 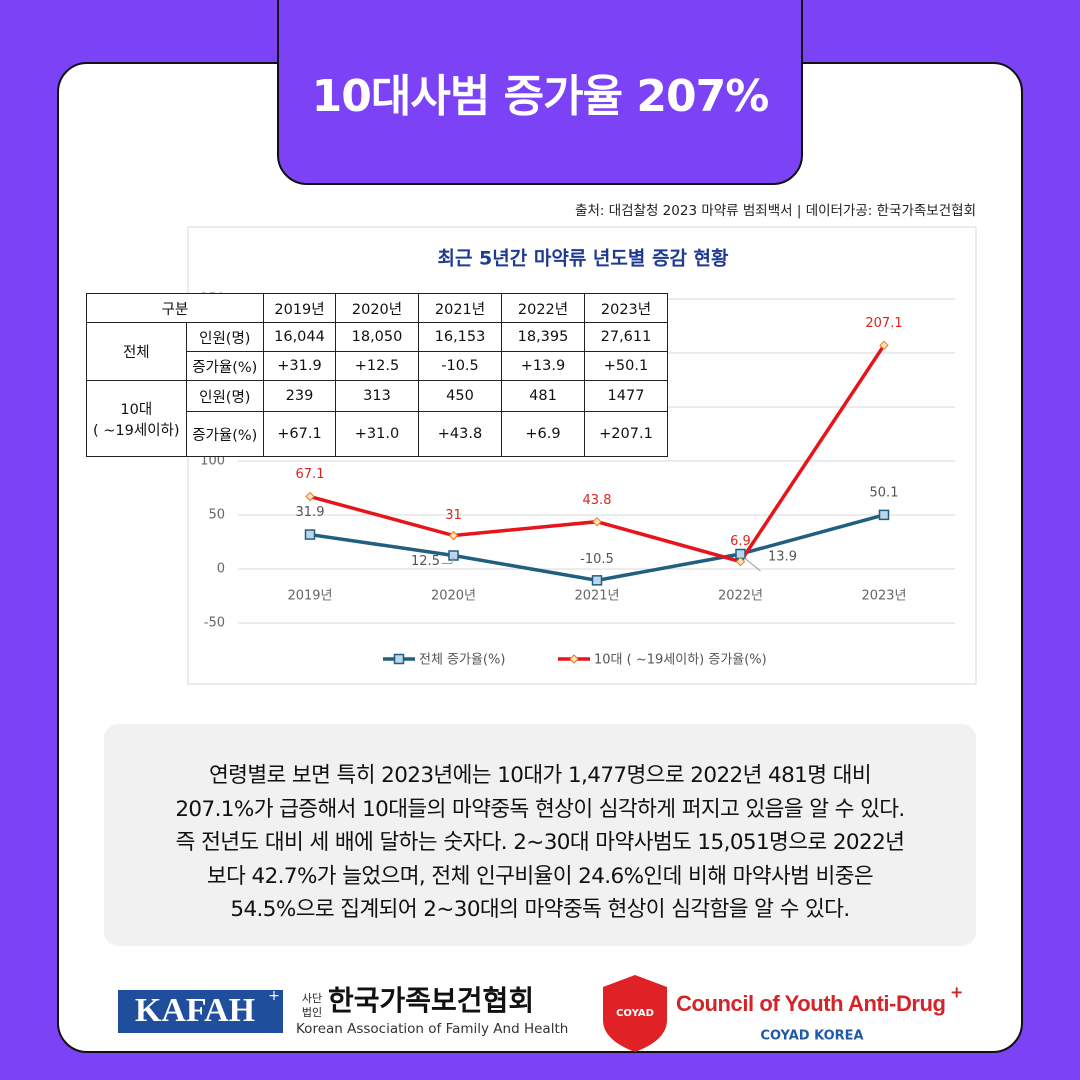 I want to click on table-cell: 전체, so click(x=136, y=351).